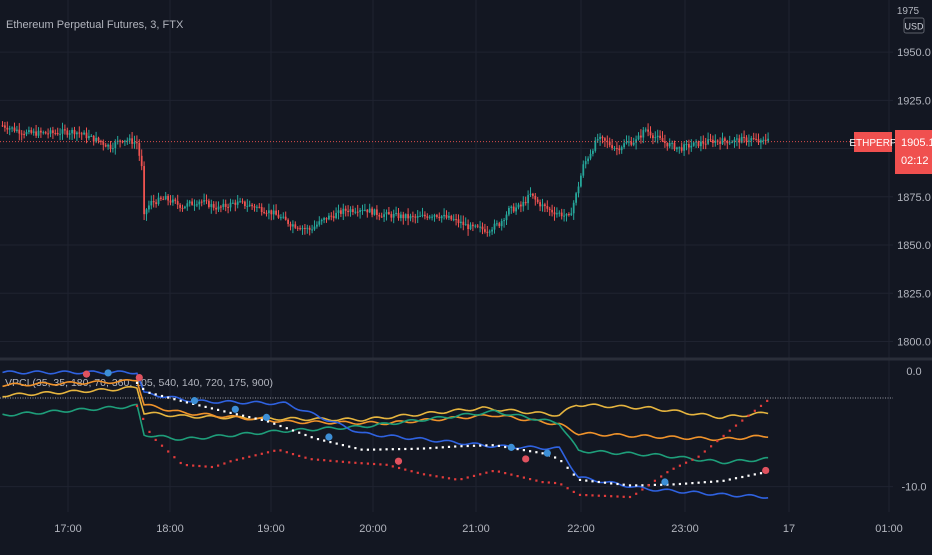 Image resolution: width=932 pixels, height=555 pixels. I want to click on time-tick-label: 01:00, so click(889, 529).